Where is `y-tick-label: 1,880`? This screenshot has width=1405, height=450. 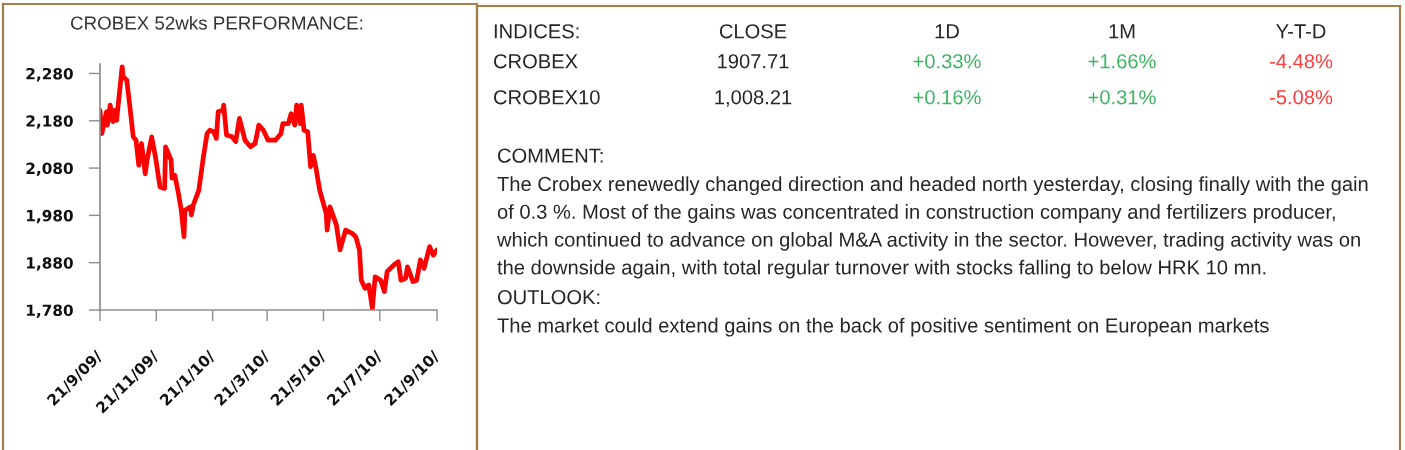
y-tick-label: 1,880 is located at coordinates (50, 264).